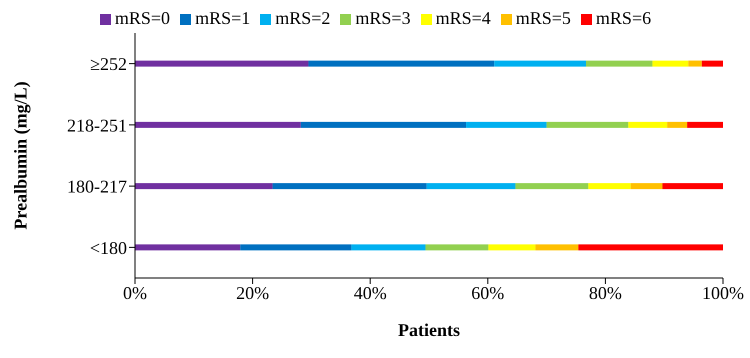  Describe the element at coordinates (20, 155) in the screenshot. I see `y-axis-title: Prealbumin (mg/L)` at that location.